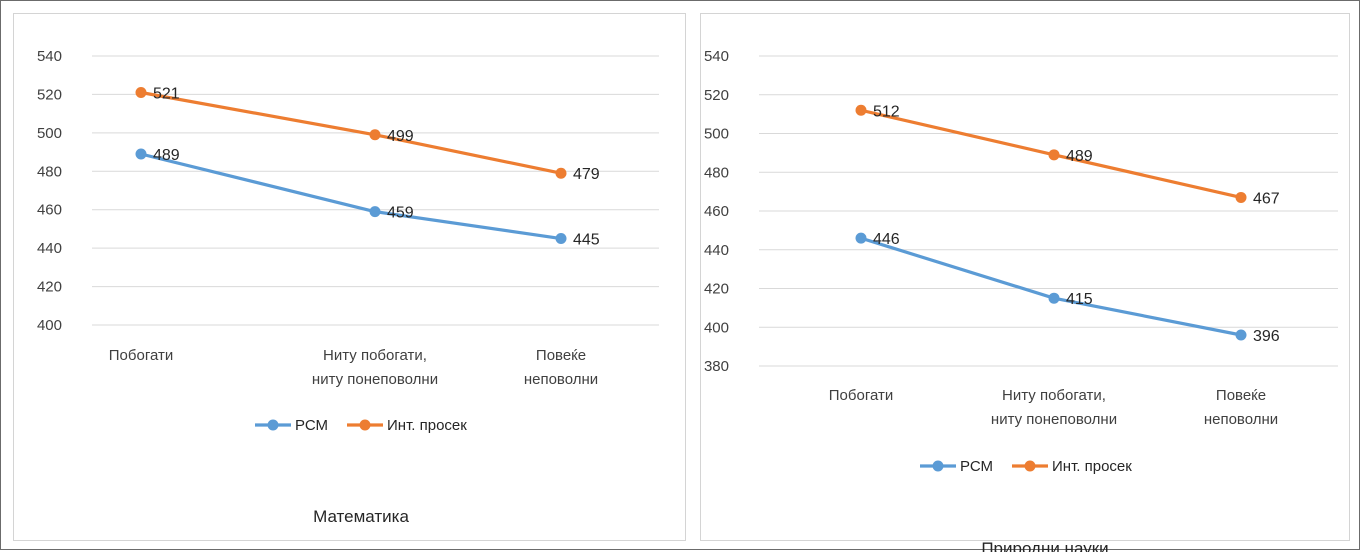 Image resolution: width=1362 pixels, height=552 pixels. What do you see at coordinates (166, 94) in the screenshot?
I see `data-label: 521` at bounding box center [166, 94].